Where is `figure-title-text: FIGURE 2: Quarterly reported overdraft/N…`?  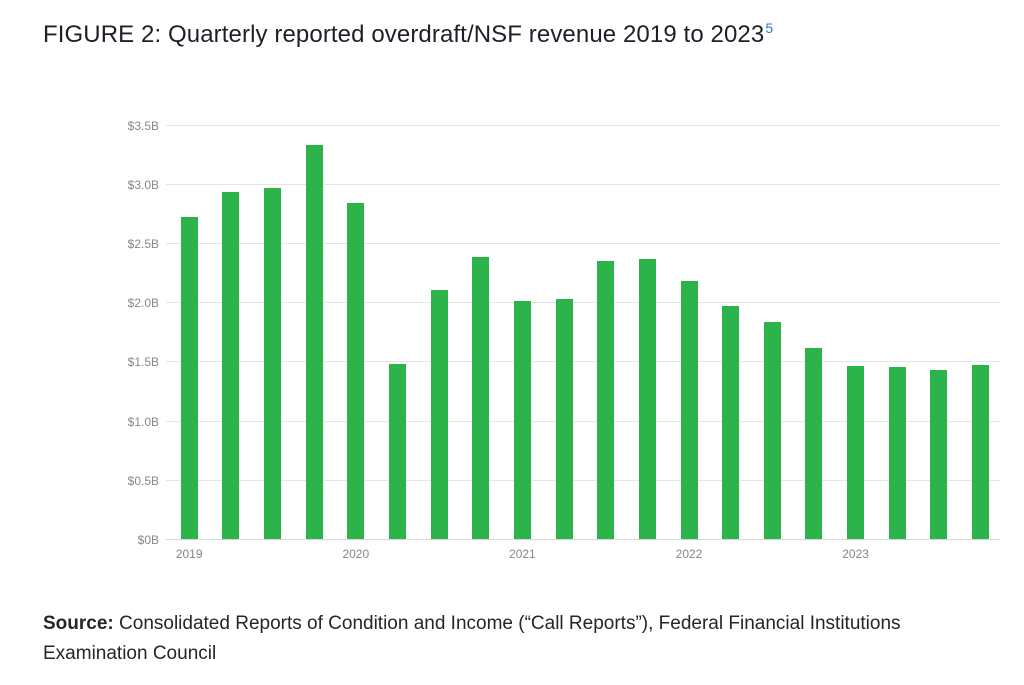
figure-title-text: FIGURE 2: Quarterly reported overdraft/N… is located at coordinates (404, 34).